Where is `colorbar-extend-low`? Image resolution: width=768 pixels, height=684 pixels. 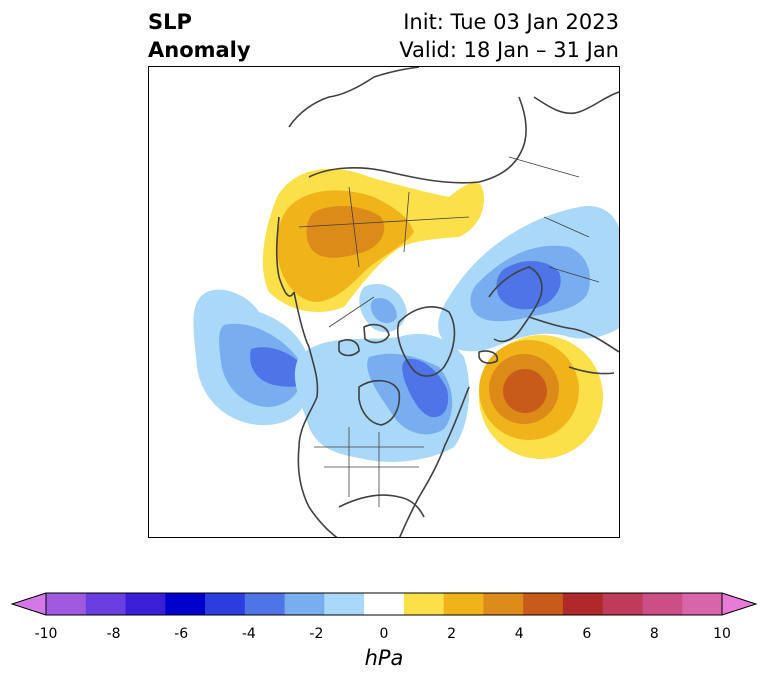
colorbar-extend-low is located at coordinates (29, 604).